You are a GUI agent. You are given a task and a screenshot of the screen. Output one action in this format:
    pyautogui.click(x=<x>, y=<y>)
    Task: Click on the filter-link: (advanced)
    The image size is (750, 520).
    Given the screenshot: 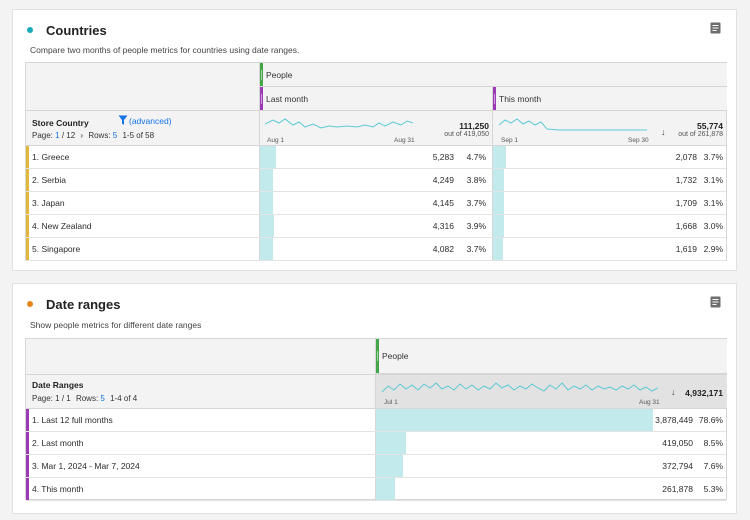 What is the action you would take?
    pyautogui.click(x=145, y=120)
    